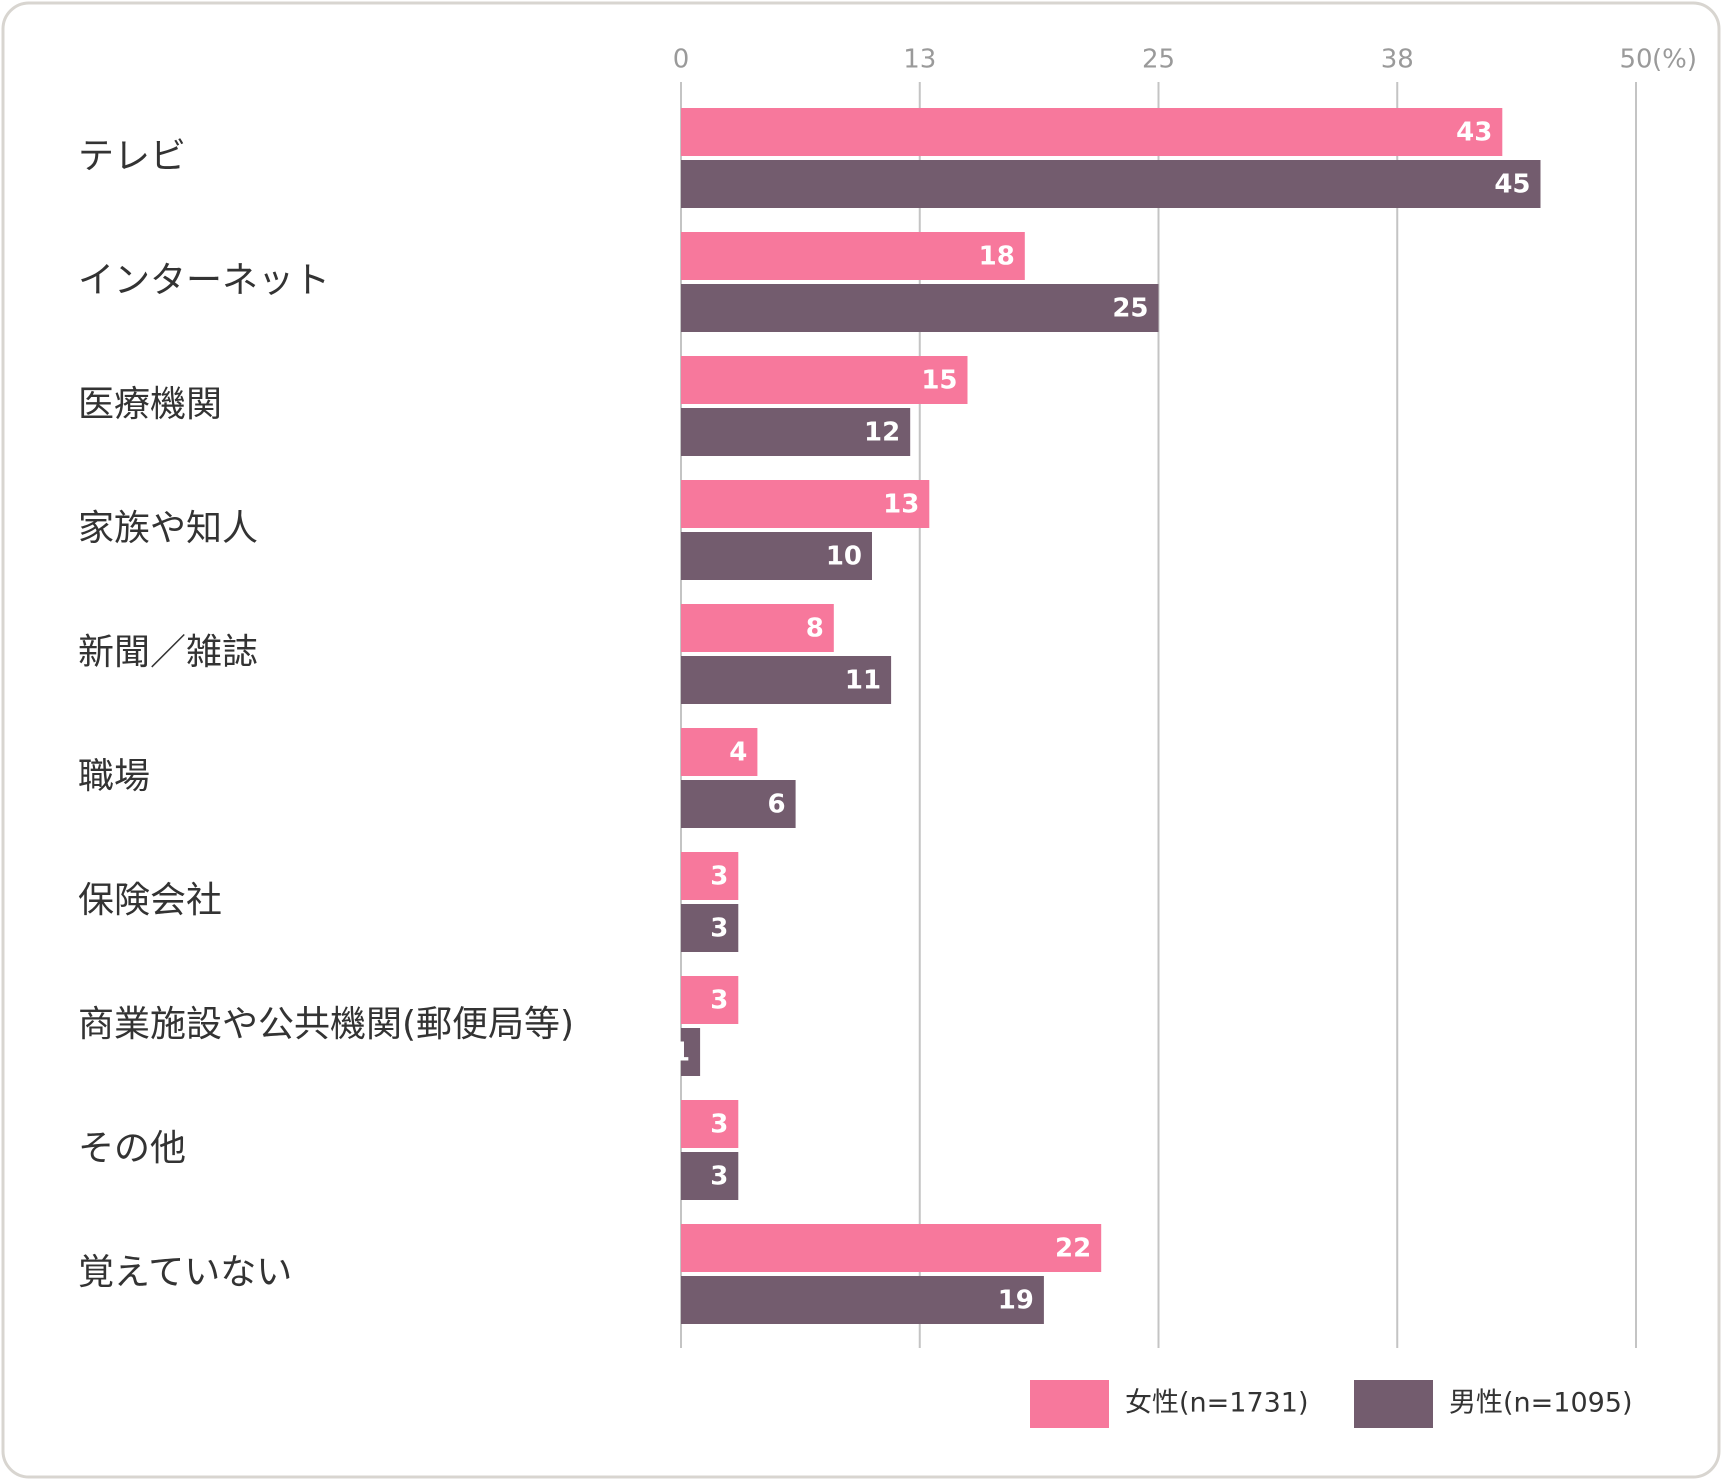 The height and width of the screenshot is (1480, 1722). What do you see at coordinates (1541, 1403) in the screenshot?
I see `legend-label: 男性(n=1095)` at bounding box center [1541, 1403].